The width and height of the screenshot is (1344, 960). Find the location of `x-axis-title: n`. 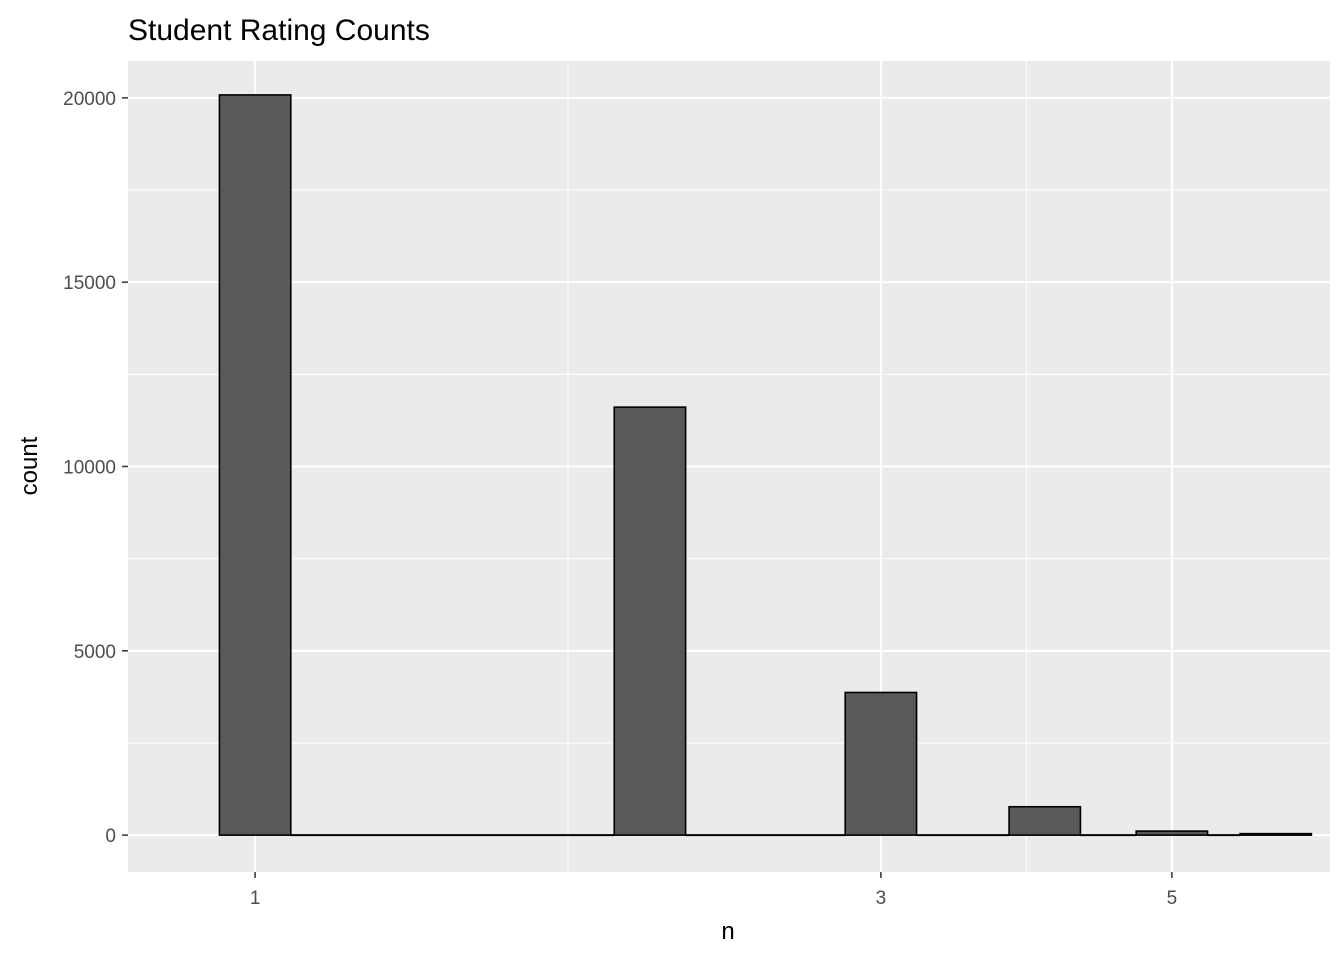

x-axis-title: n is located at coordinates (727, 931).